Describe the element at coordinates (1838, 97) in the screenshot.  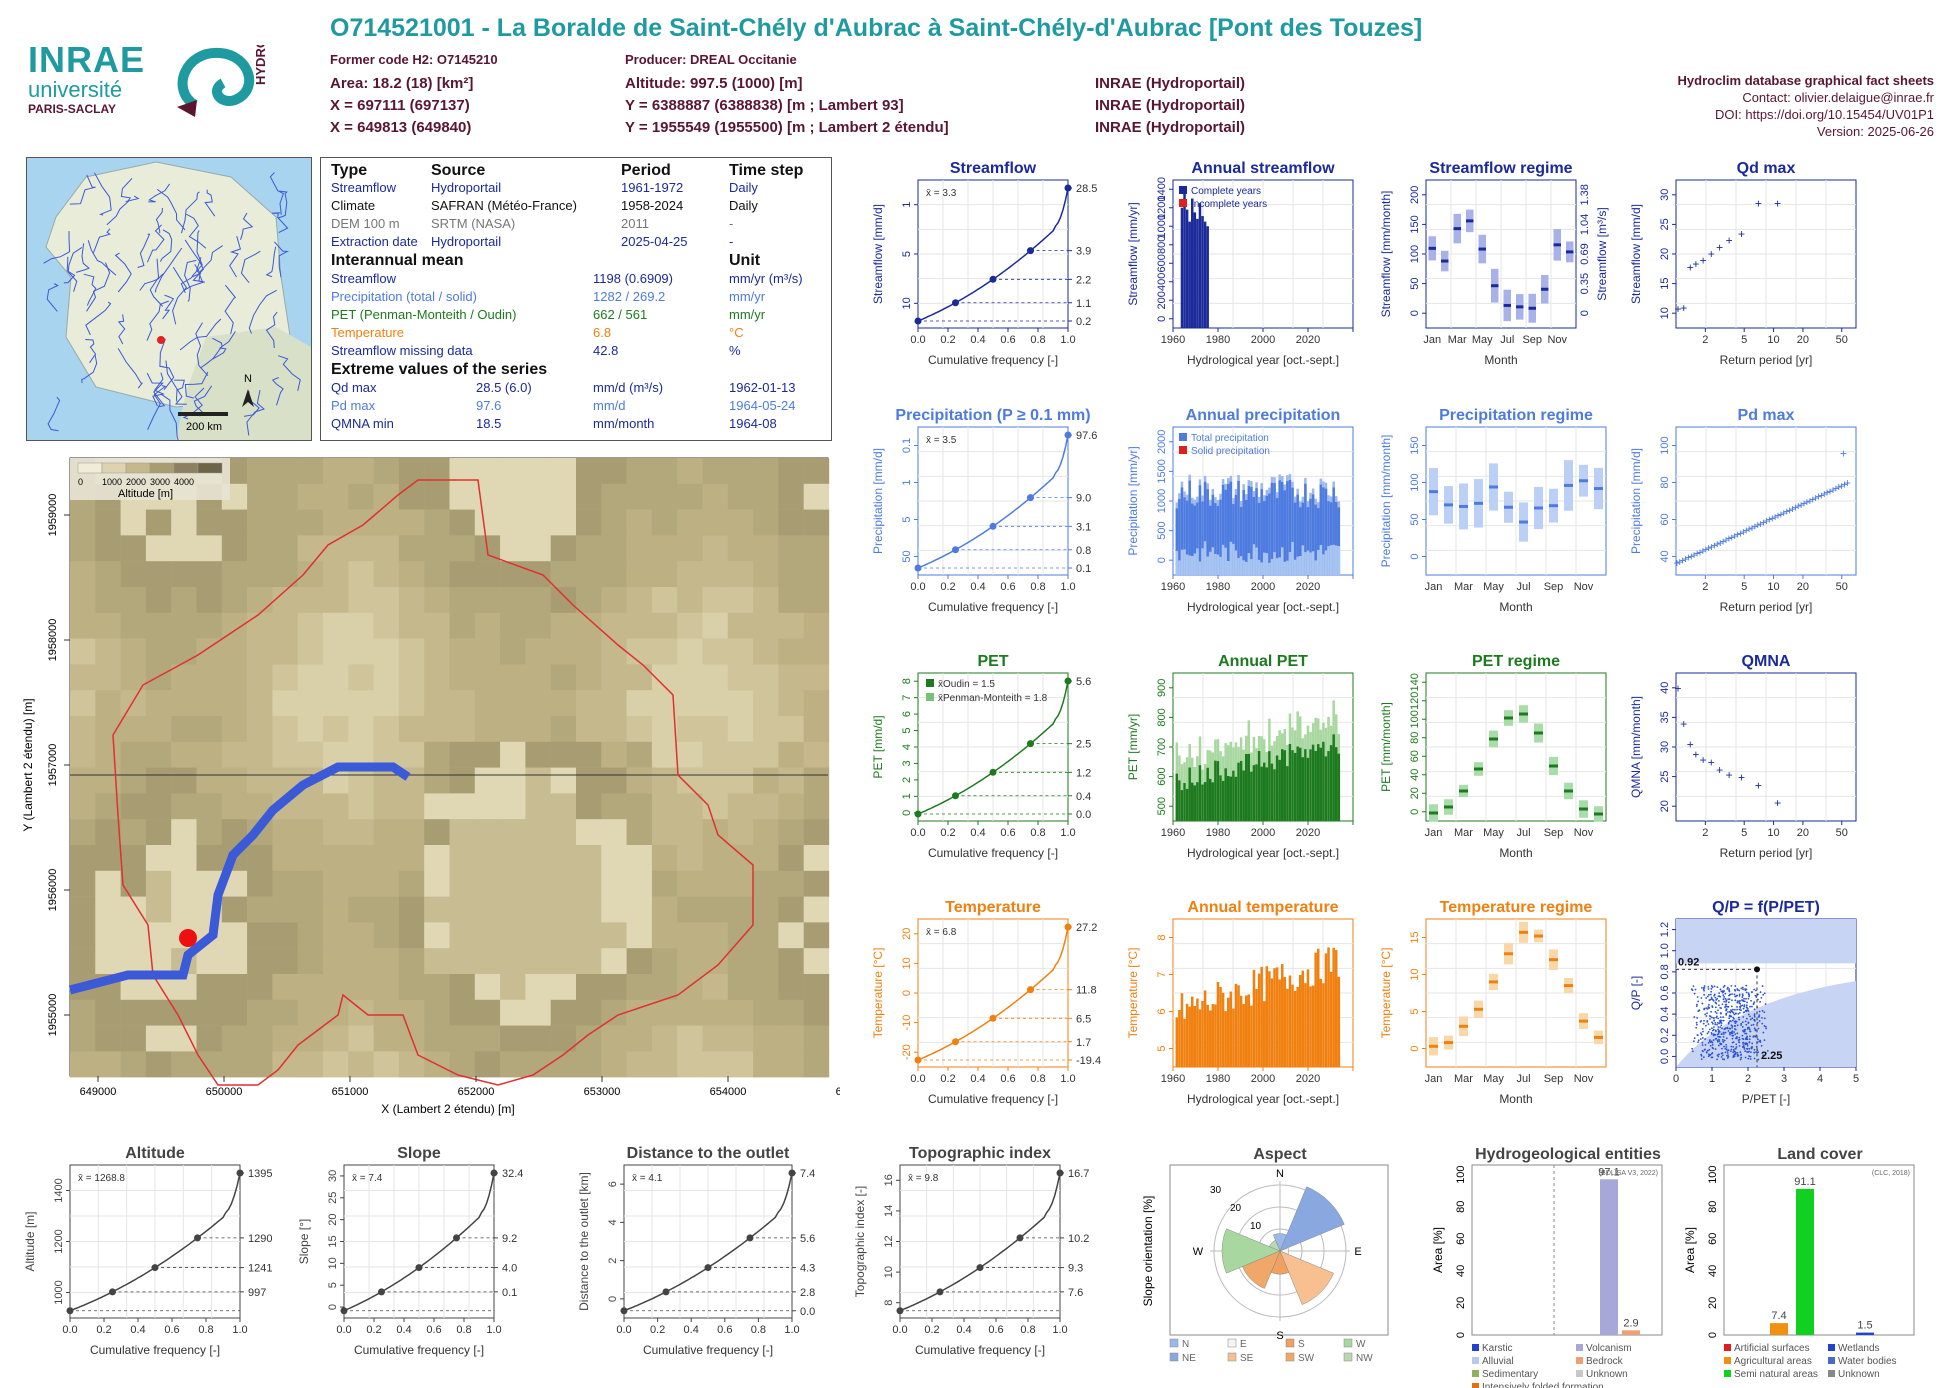
I see `contact-email: Contact: olivier.delaigue@inrae.fr` at that location.